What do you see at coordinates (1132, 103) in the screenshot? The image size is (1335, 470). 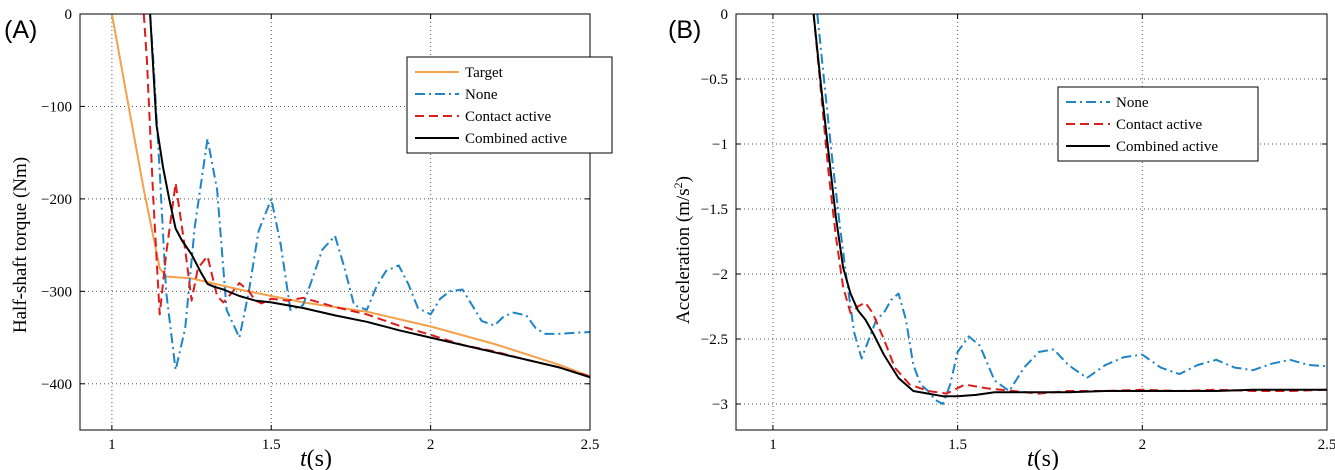 I see `panel-b-legend-label: None` at bounding box center [1132, 103].